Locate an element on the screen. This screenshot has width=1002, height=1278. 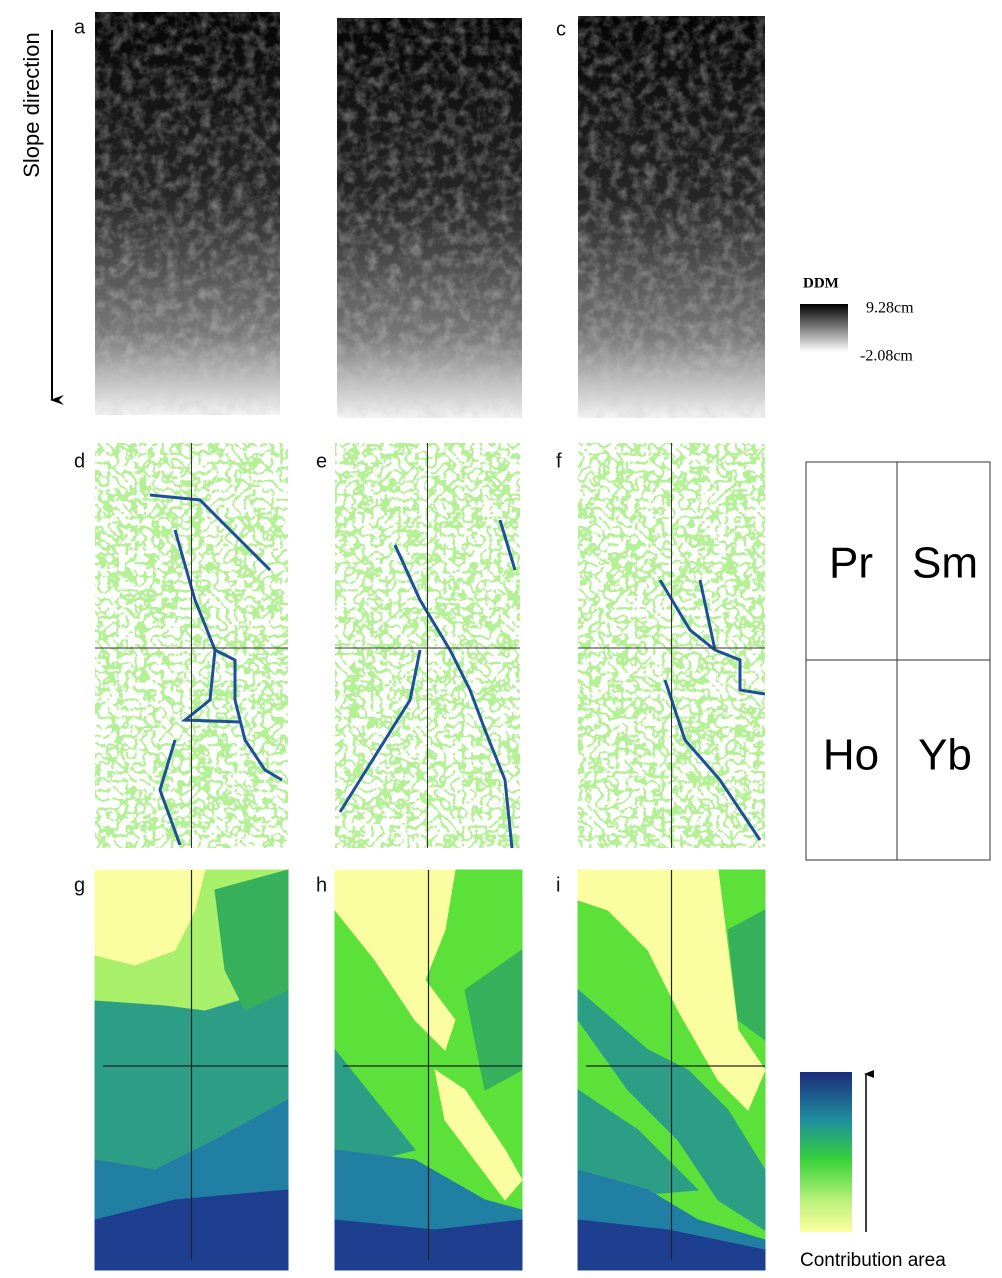
contribution-label: Contribution area is located at coordinates (873, 1260).